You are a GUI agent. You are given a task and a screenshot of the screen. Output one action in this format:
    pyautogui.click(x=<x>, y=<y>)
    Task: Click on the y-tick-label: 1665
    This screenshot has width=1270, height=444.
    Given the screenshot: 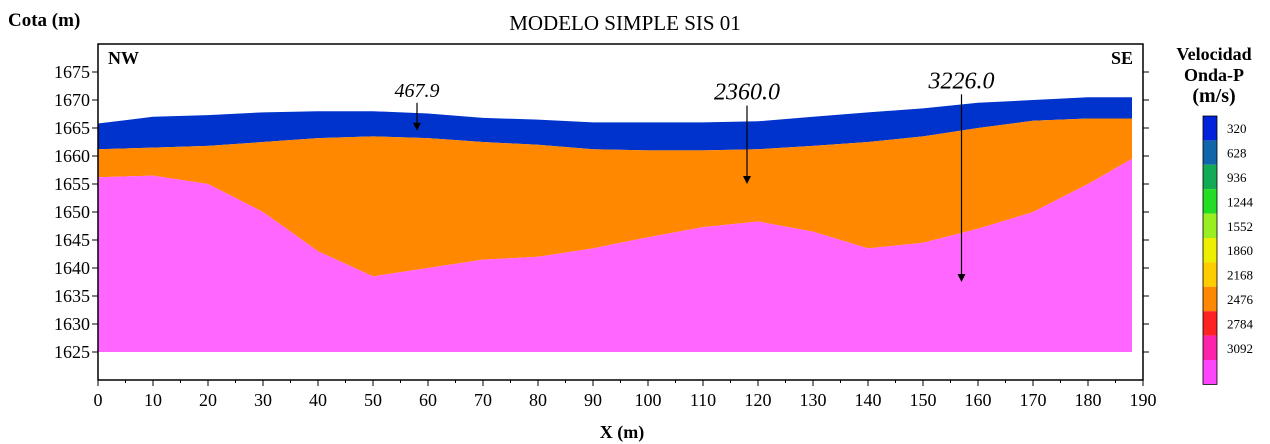 What is the action you would take?
    pyautogui.click(x=72, y=128)
    